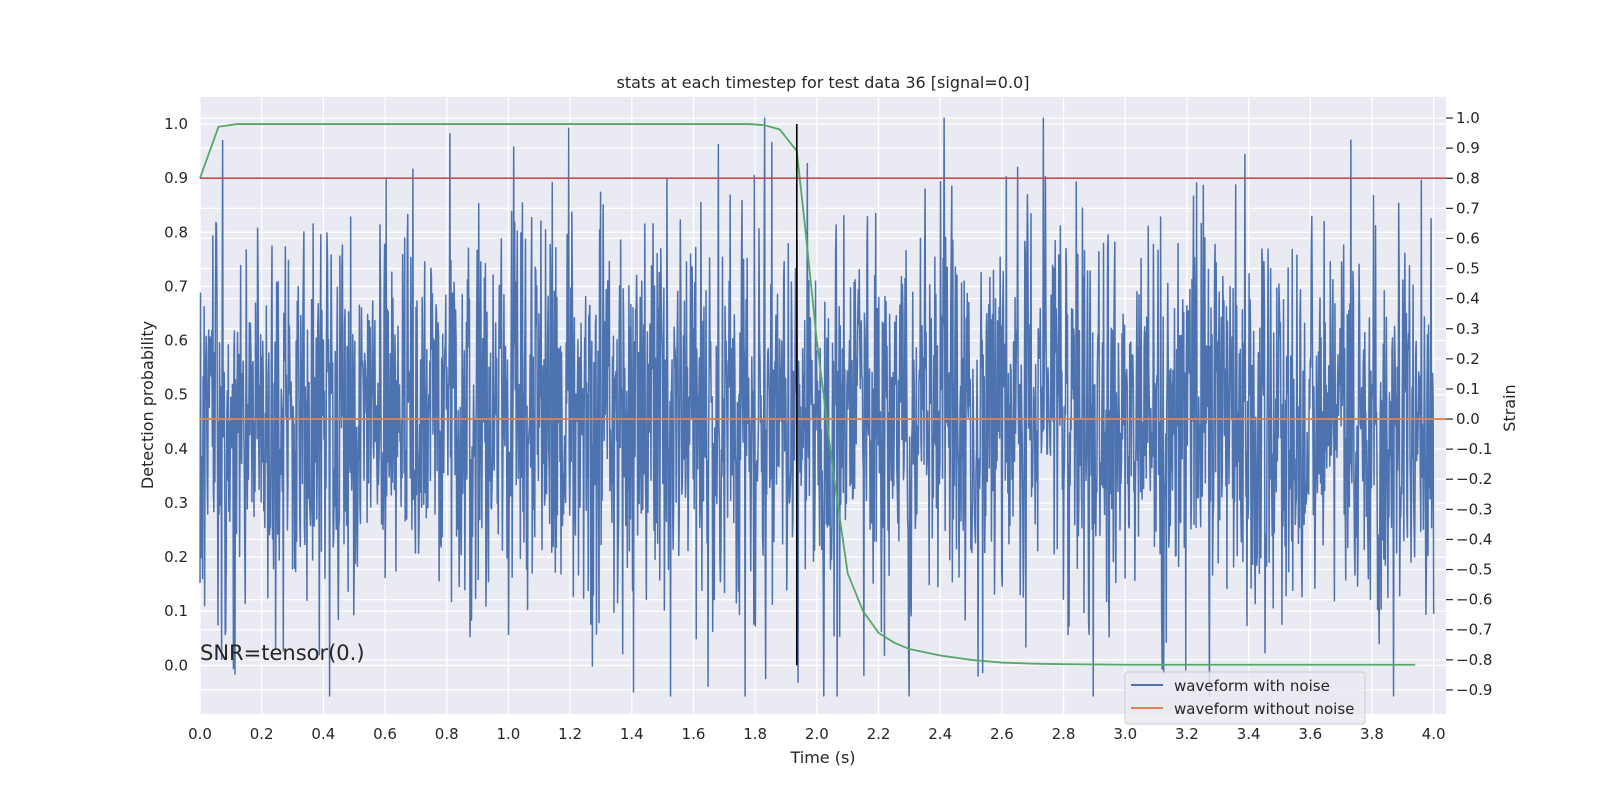 This screenshot has height=800, width=1600. I want to click on y-right-tick-label: 0.2, so click(1468, 359).